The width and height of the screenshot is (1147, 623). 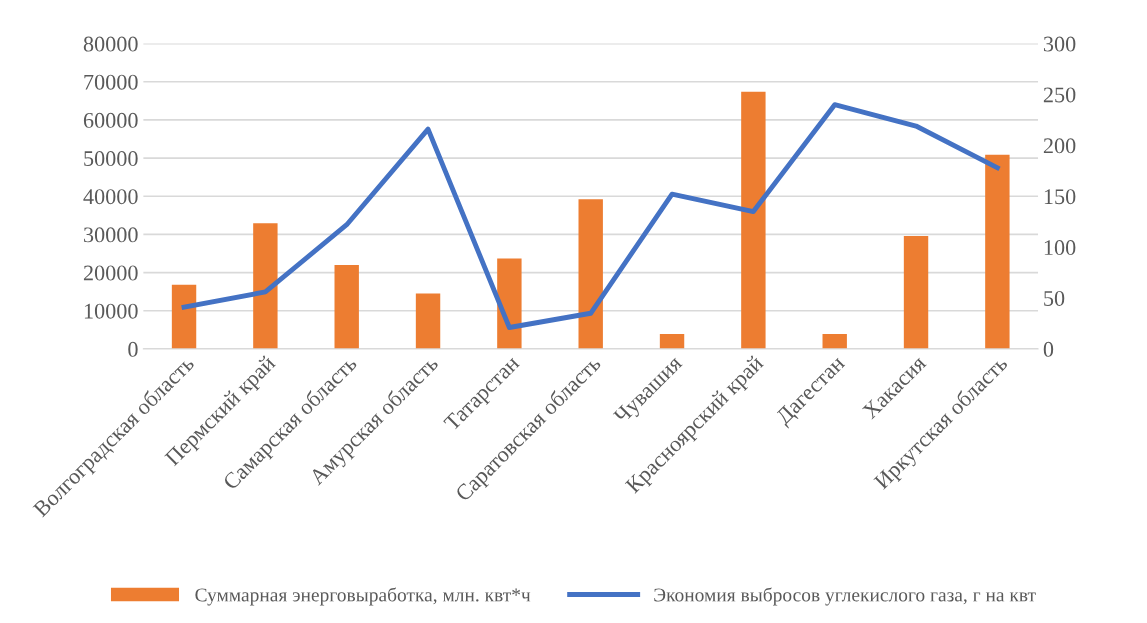 I want to click on y-tick-label: 70000, so click(x=111, y=82).